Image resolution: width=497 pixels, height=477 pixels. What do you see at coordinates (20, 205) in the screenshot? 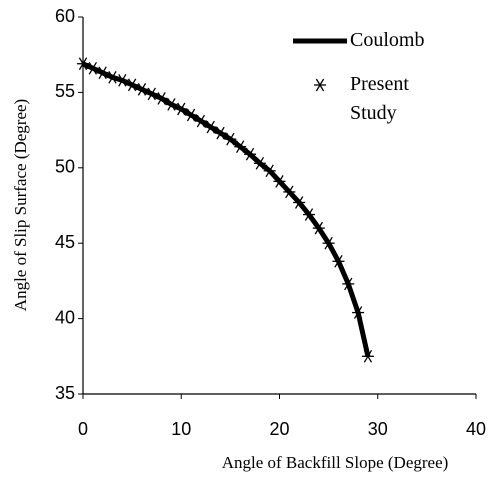
I see `y-axis-label: Angle of Slip Surface (Degree)` at bounding box center [20, 205].